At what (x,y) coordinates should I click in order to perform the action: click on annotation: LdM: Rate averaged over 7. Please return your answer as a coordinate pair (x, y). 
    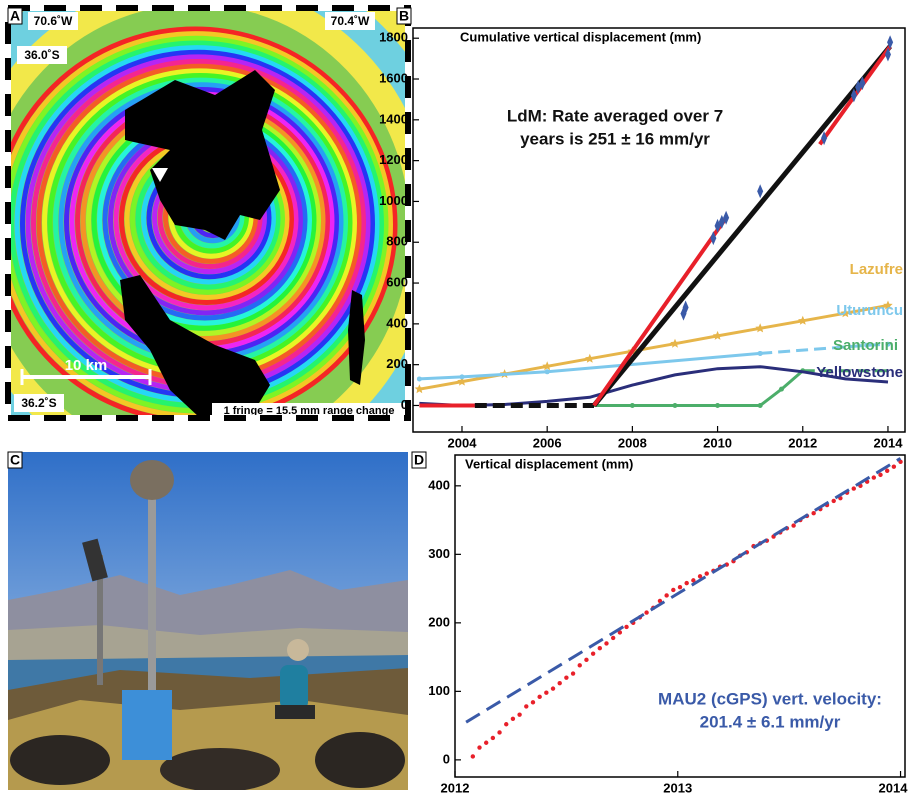
    Looking at the image, I should click on (615, 115).